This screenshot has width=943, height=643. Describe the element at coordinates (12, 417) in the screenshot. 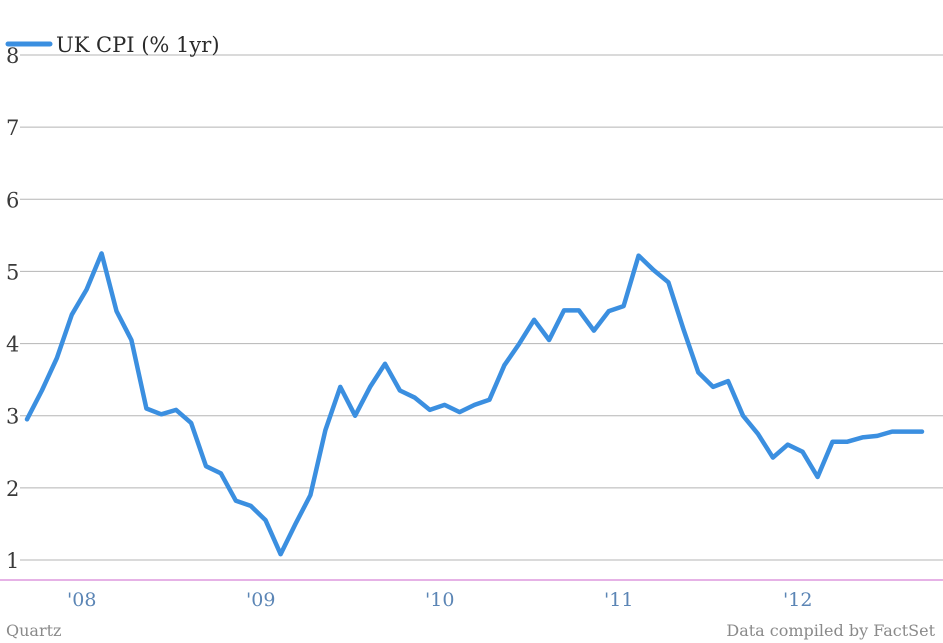

I see `y-tick-label-3: 3` at that location.